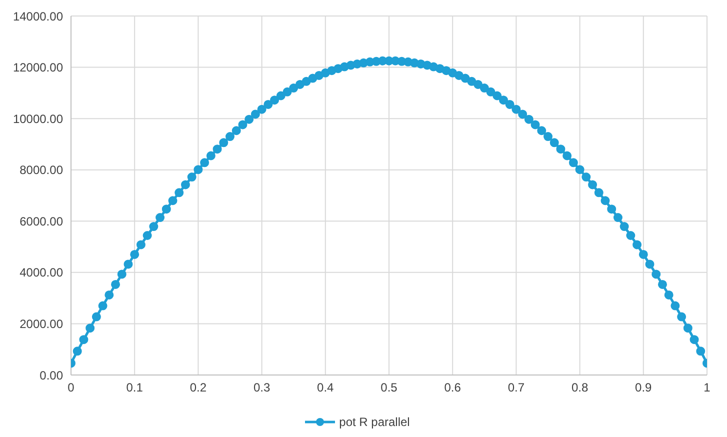  I want to click on y-tick-label: 2000.00, so click(42, 323).